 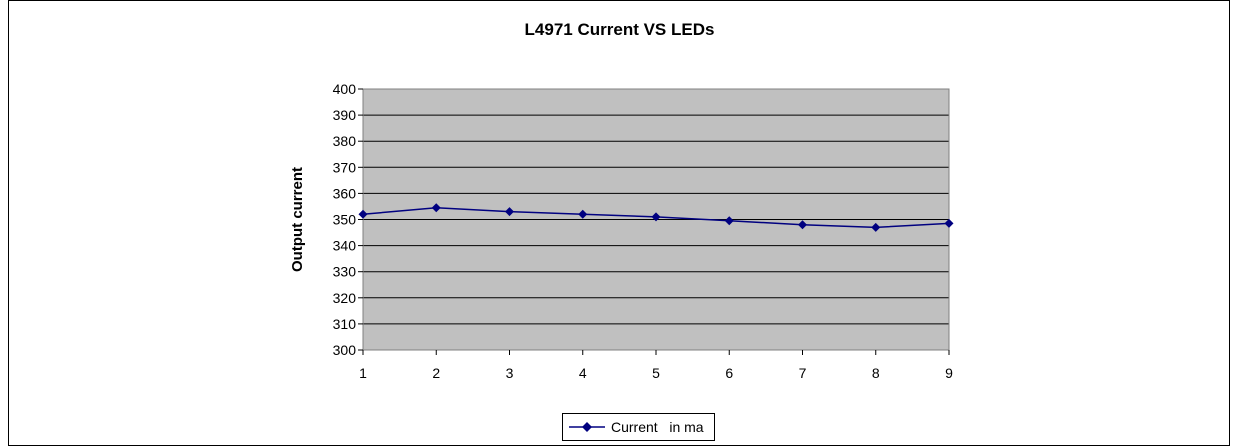 I want to click on y-tick-label: 300, so click(x=345, y=350).